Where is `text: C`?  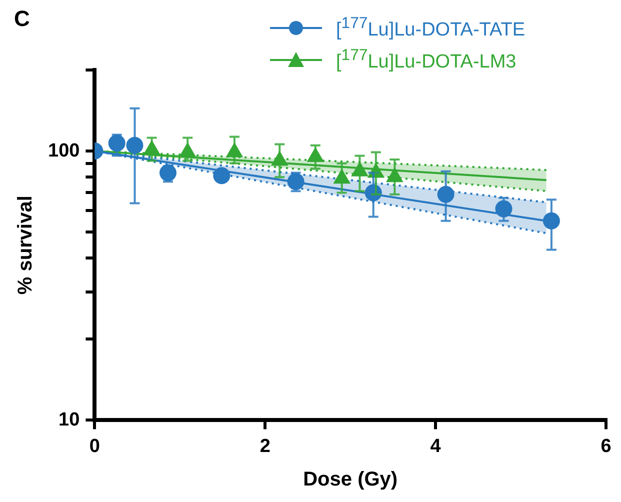 text: C is located at coordinates (22, 19).